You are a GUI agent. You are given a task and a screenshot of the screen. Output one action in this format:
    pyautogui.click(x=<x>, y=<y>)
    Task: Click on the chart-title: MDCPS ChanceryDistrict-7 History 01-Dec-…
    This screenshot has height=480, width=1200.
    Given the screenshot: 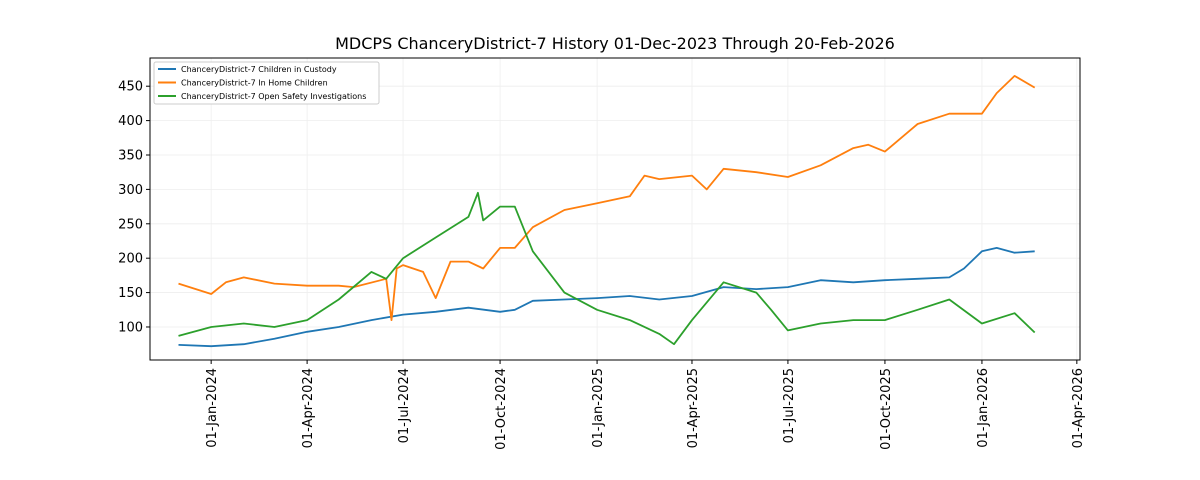 What is the action you would take?
    pyautogui.click(x=615, y=43)
    